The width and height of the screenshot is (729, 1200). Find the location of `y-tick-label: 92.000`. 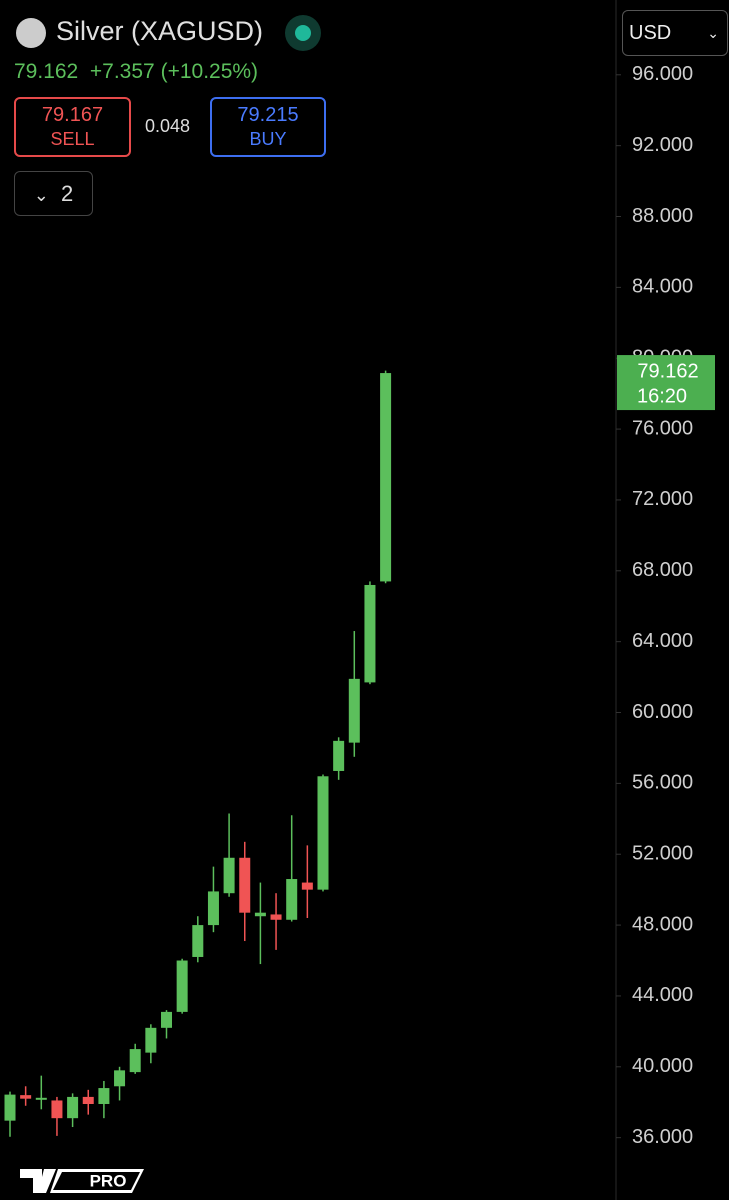

y-tick-label: 92.000 is located at coordinates (662, 145).